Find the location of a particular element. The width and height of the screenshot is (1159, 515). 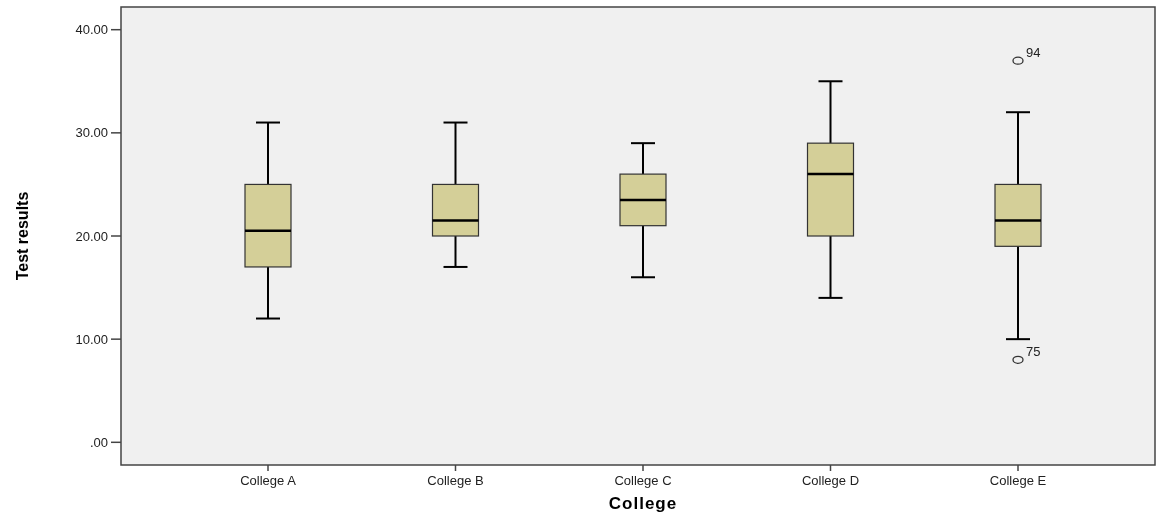

annotation: 75 is located at coordinates (1033, 351).